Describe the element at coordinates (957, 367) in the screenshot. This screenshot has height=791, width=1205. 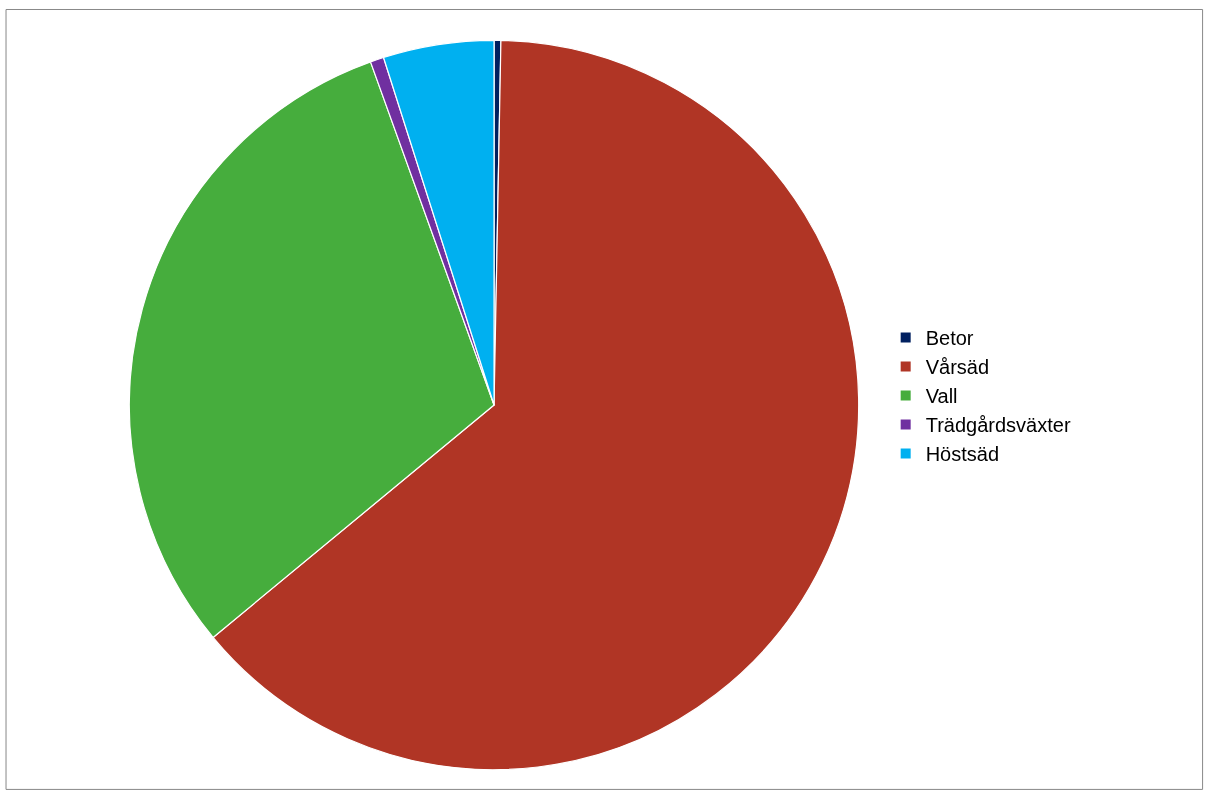
I see `legend-label: Vårsäd` at that location.